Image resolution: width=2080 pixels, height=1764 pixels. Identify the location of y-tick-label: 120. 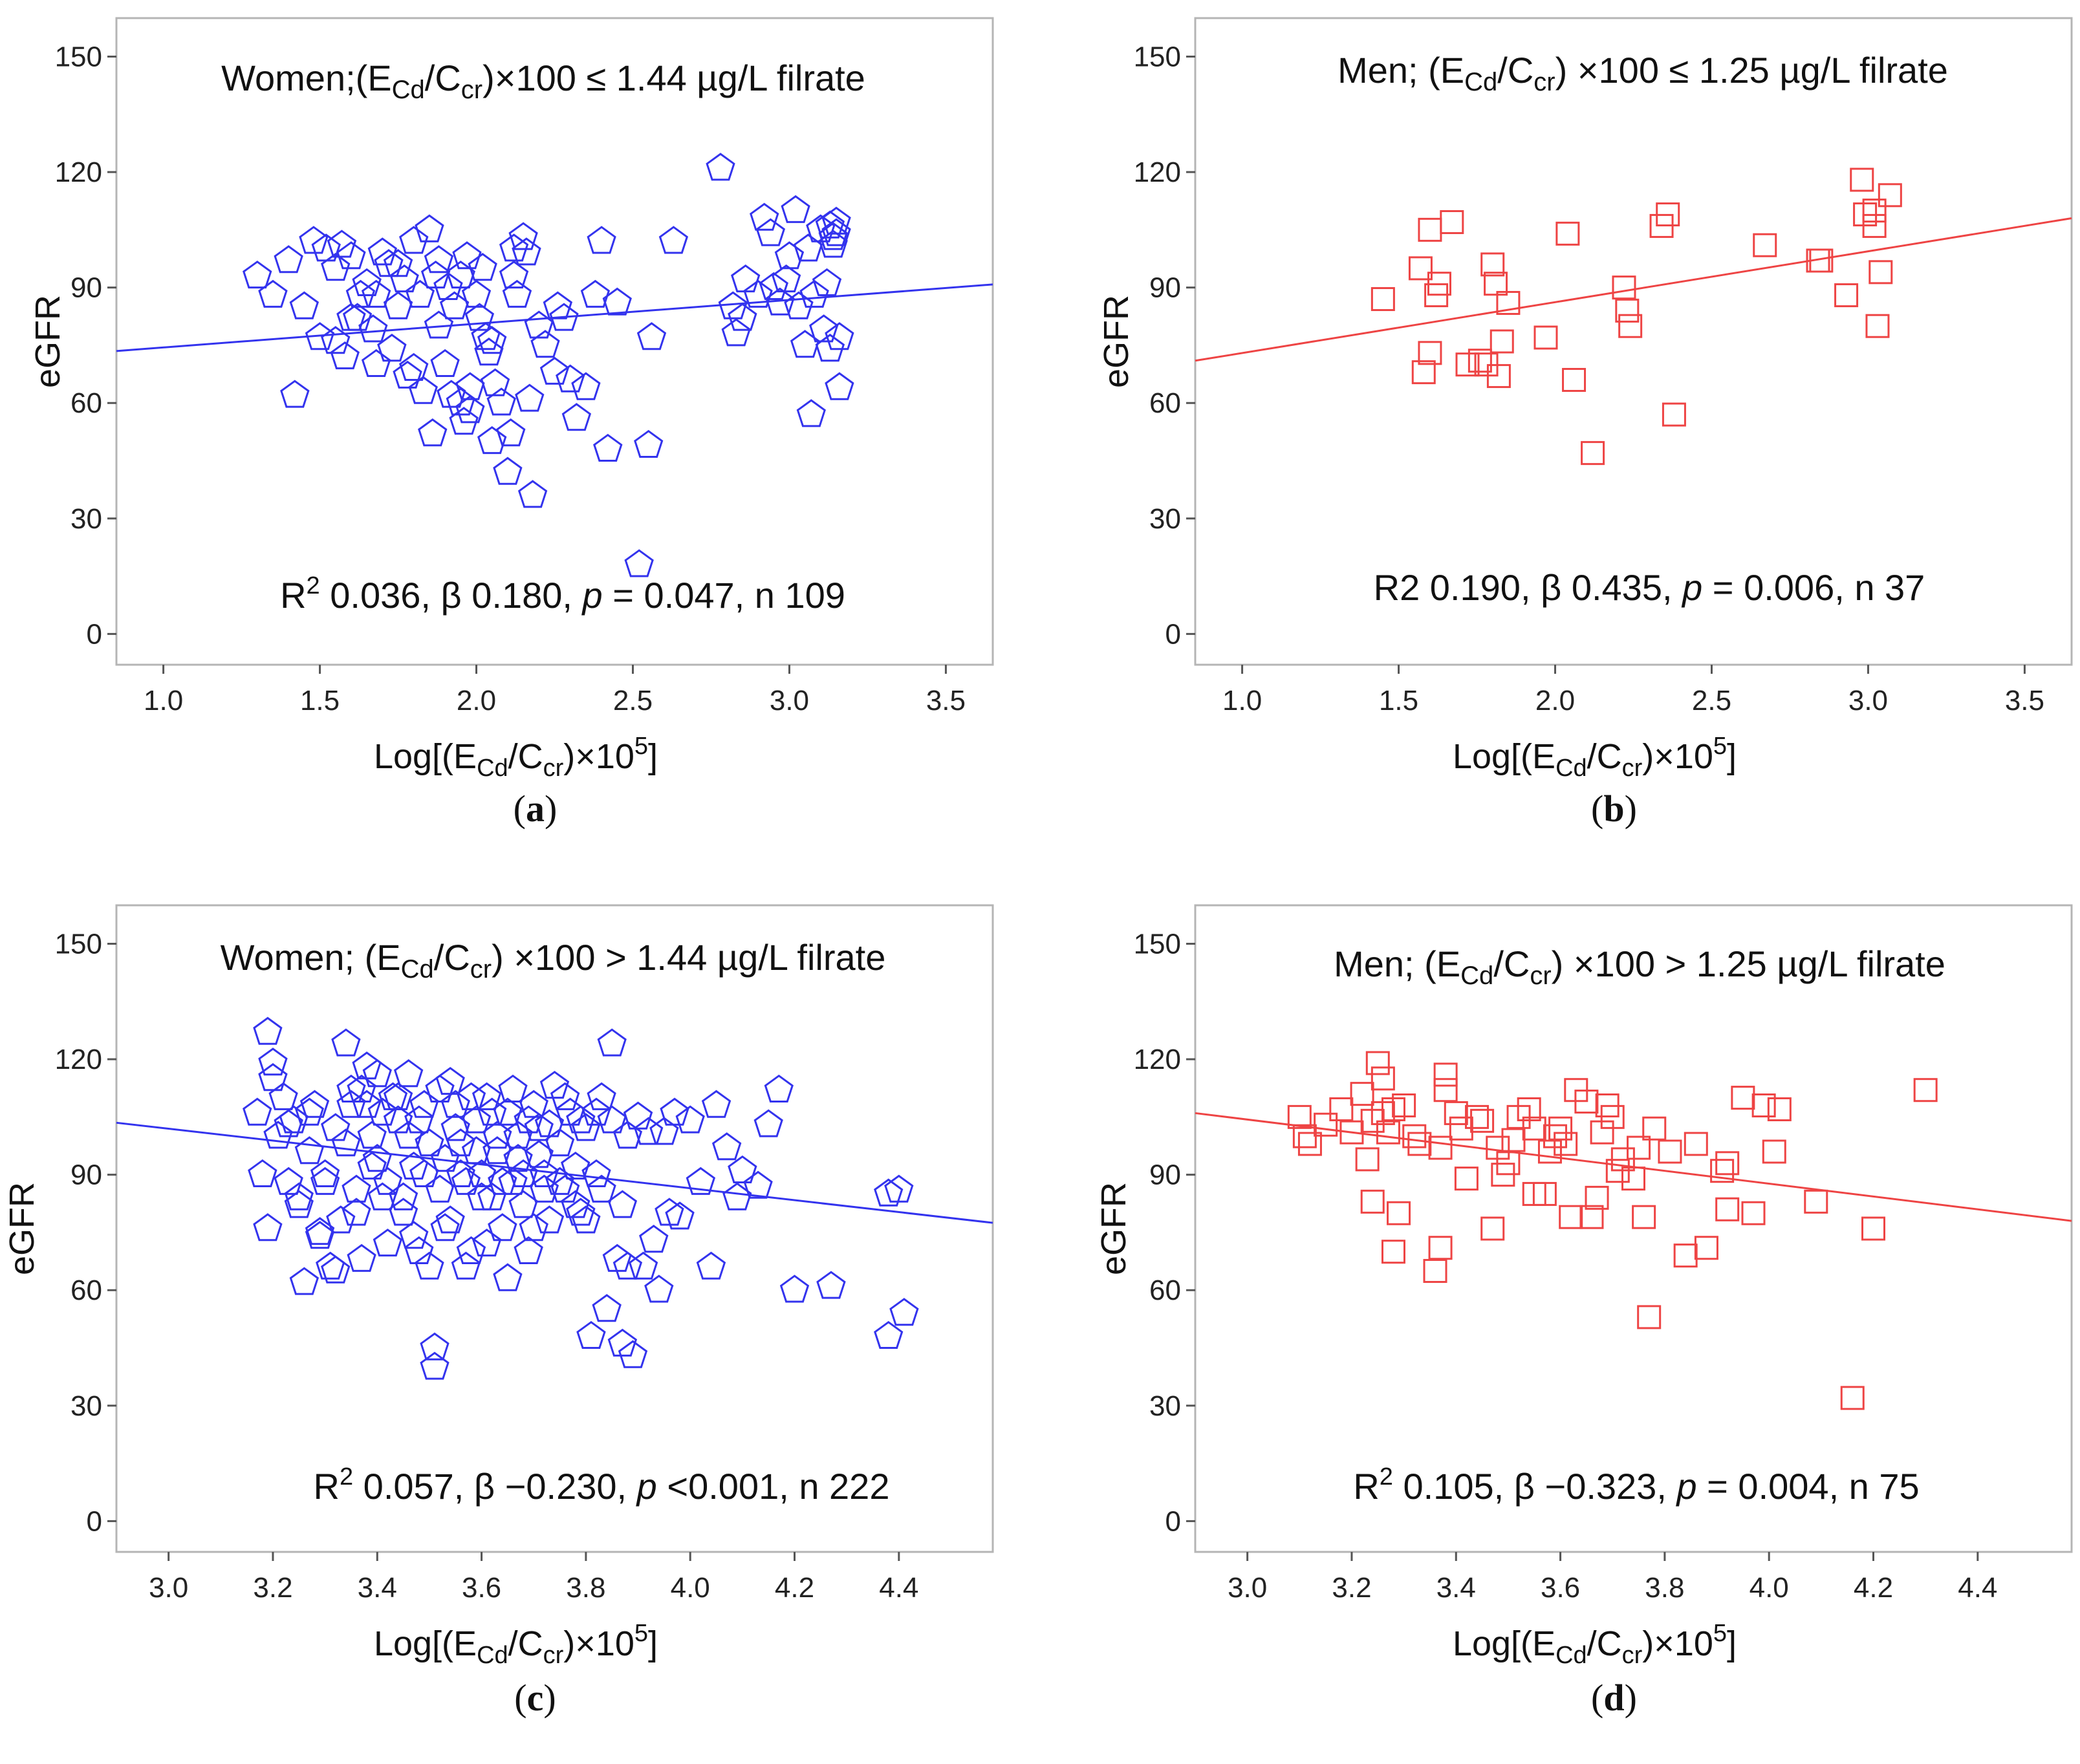
(78, 1059).